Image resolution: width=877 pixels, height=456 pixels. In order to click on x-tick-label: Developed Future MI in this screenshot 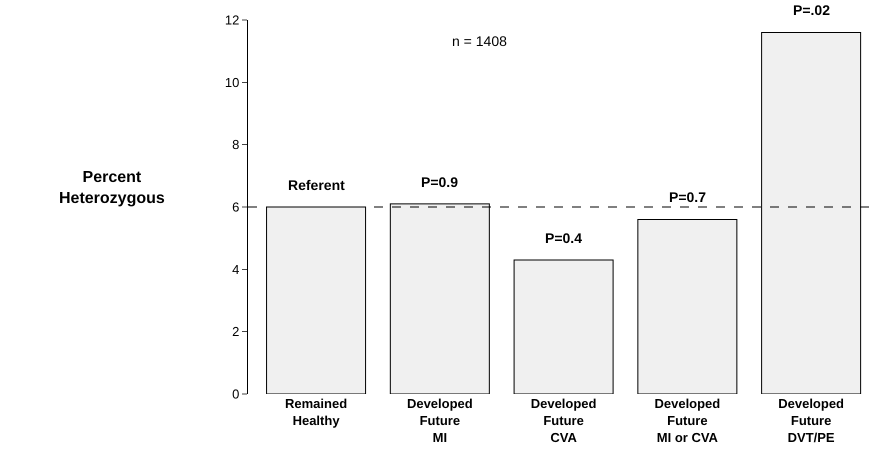, I will do `click(439, 420)`.